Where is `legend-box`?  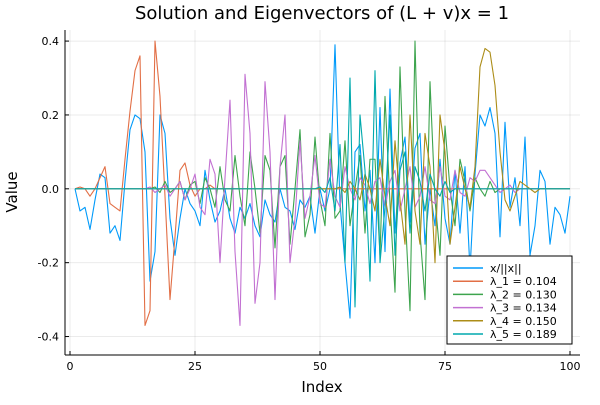 legend-box is located at coordinates (509, 300).